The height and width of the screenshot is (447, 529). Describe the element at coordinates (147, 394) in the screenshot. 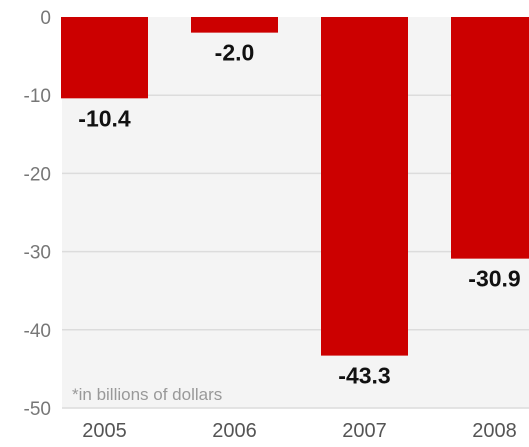

I see `footnote-annotation: *in billions of dollars` at that location.